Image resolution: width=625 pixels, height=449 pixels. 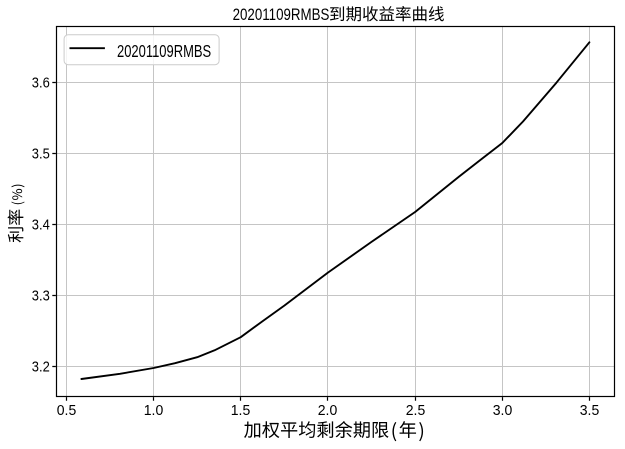 What do you see at coordinates (41, 297) in the screenshot?
I see `svg-text: 3.3` at bounding box center [41, 297].